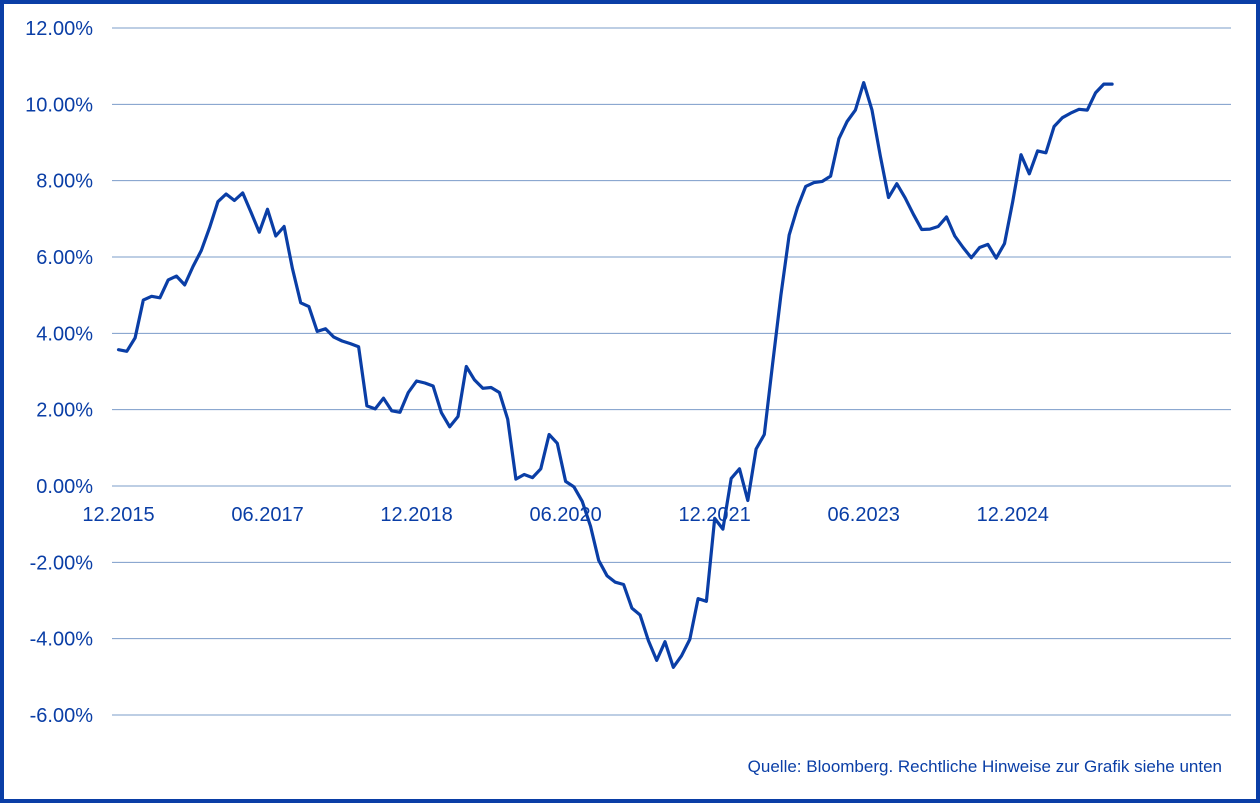  What do you see at coordinates (59, 29) in the screenshot?
I see `y-tick-label: 12.00%` at bounding box center [59, 29].